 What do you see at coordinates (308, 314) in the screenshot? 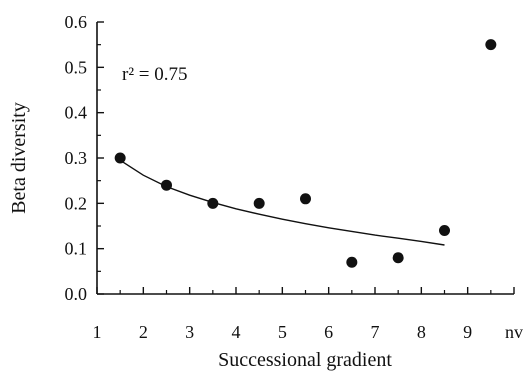
I see `x-ticks: 1 2 3 4 5 6 7 8 9 nv` at bounding box center [308, 314].